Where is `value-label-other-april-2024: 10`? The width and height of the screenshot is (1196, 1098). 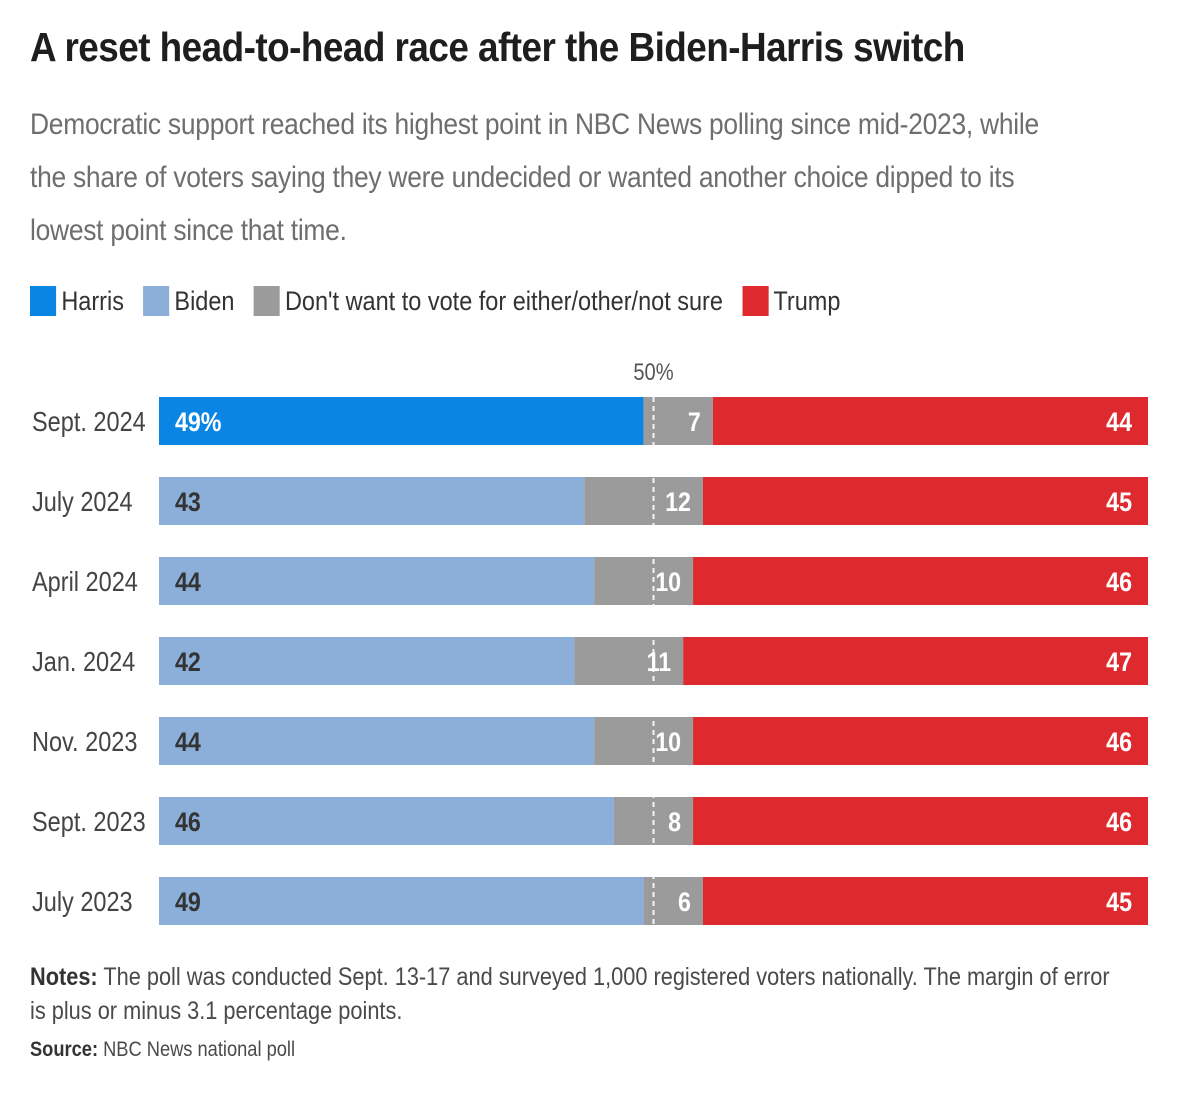
value-label-other-april-2024: 10 is located at coordinates (668, 582).